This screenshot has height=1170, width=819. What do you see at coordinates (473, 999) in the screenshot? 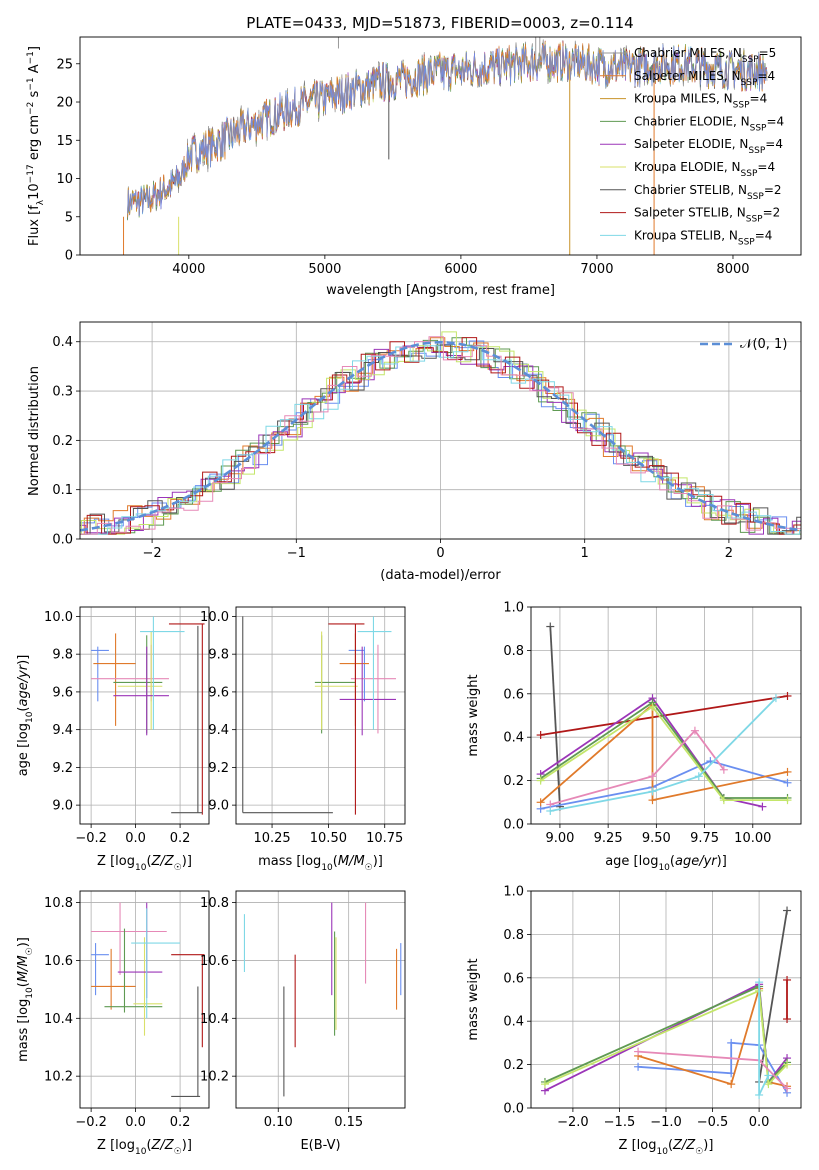
I see `y-axis-label: mass weight` at bounding box center [473, 999].